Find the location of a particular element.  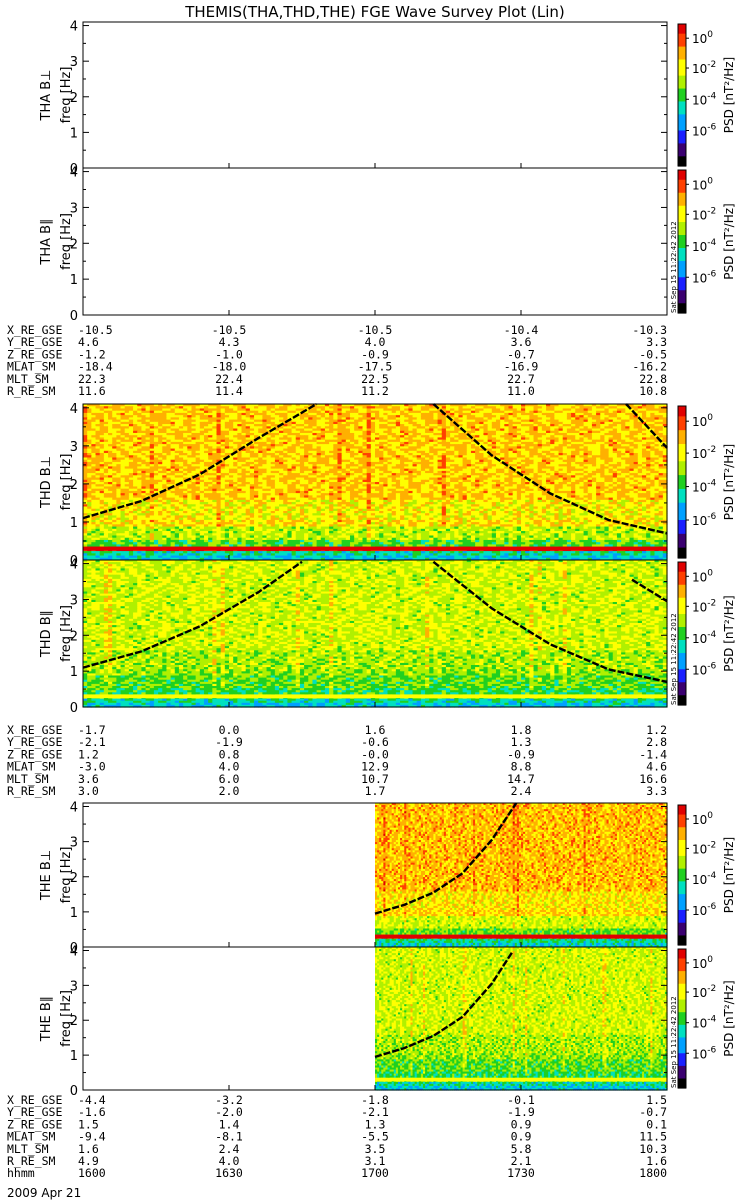

ephemeris-value: -10.5 is located at coordinates (95, 330).